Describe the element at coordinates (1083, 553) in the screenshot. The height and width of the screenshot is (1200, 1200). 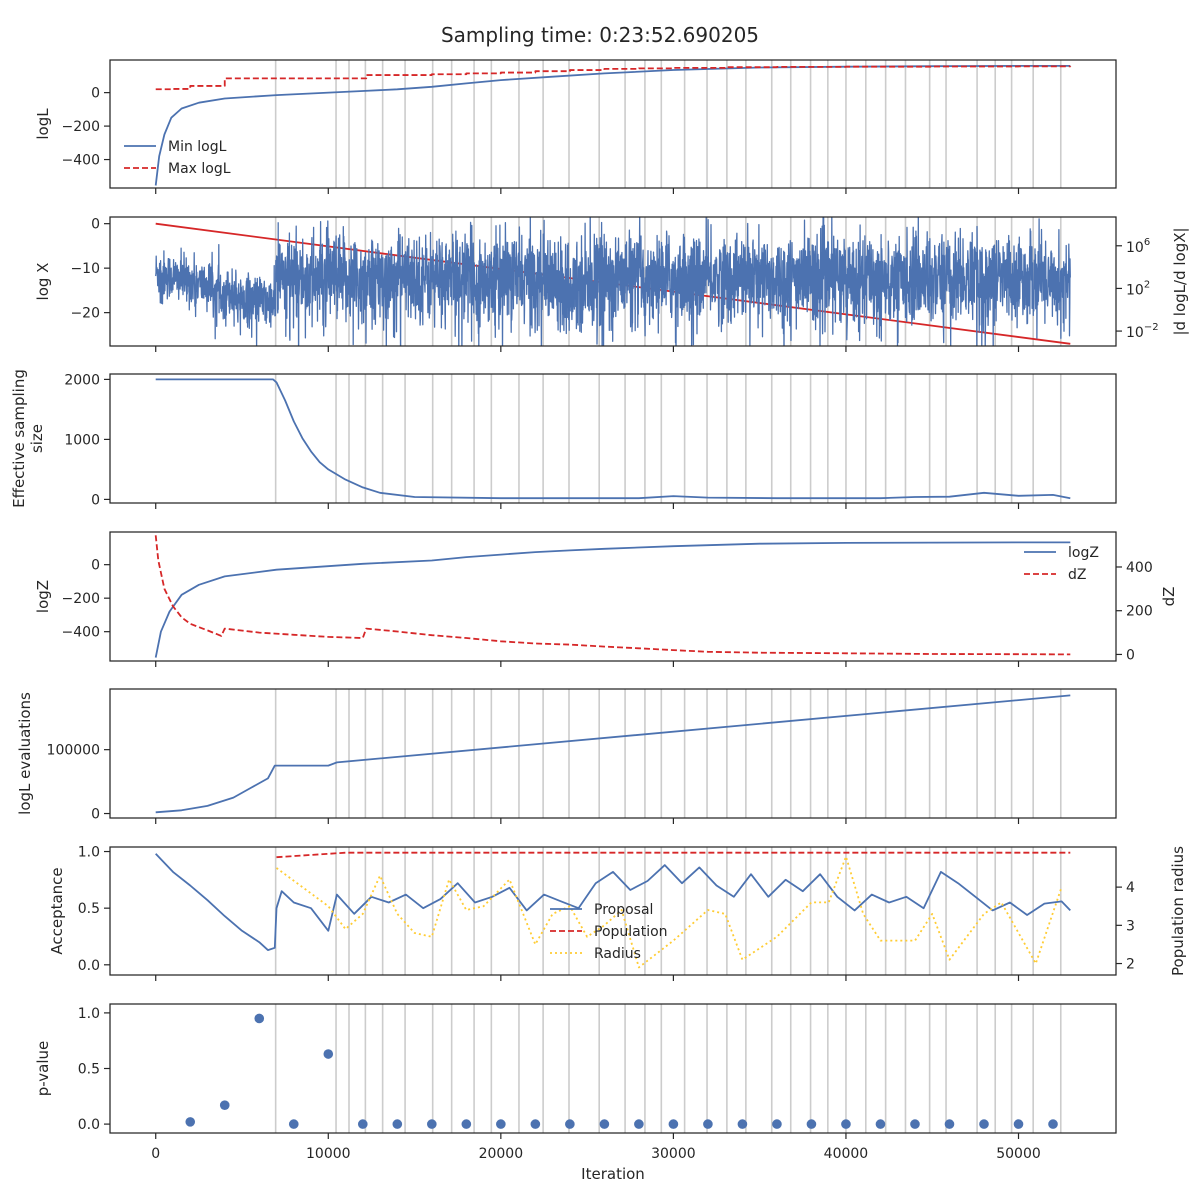
I see `legend-label: logZ` at that location.